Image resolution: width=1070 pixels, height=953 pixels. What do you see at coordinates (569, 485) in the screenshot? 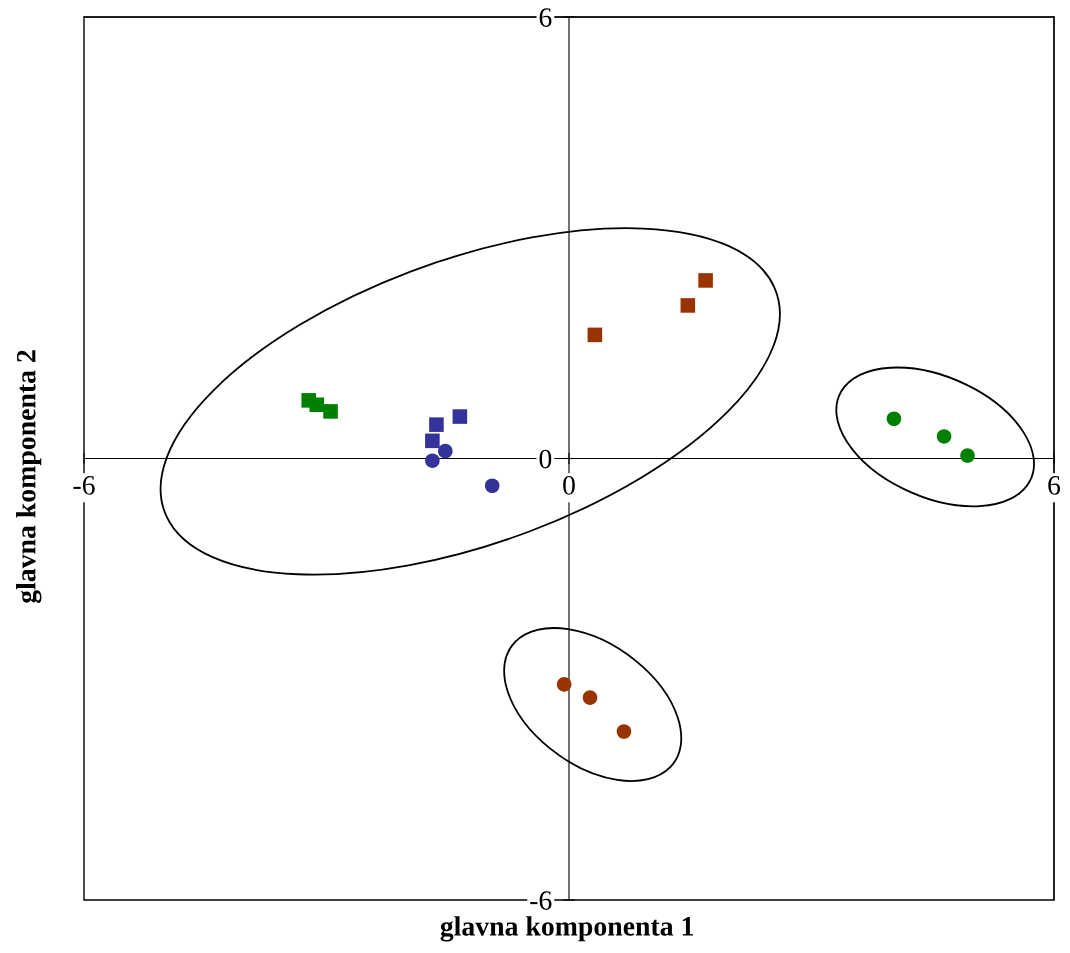
I see `x-tick-label: 0` at bounding box center [569, 485].